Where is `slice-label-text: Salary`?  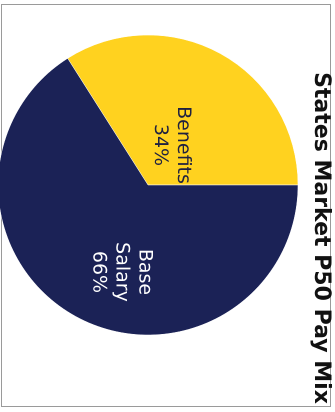 slice-label-text: Salary is located at coordinates (123, 272).